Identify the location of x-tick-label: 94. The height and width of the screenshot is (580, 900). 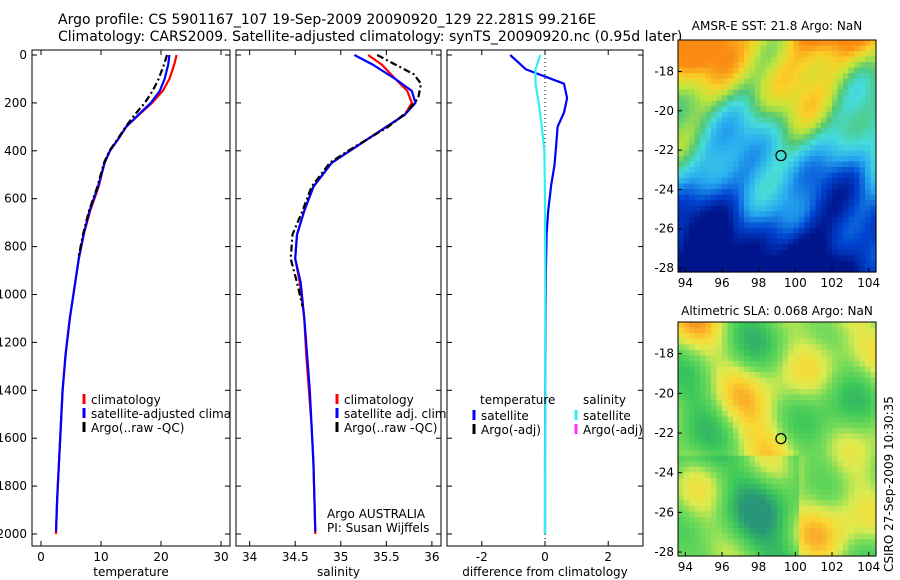
(685, 567).